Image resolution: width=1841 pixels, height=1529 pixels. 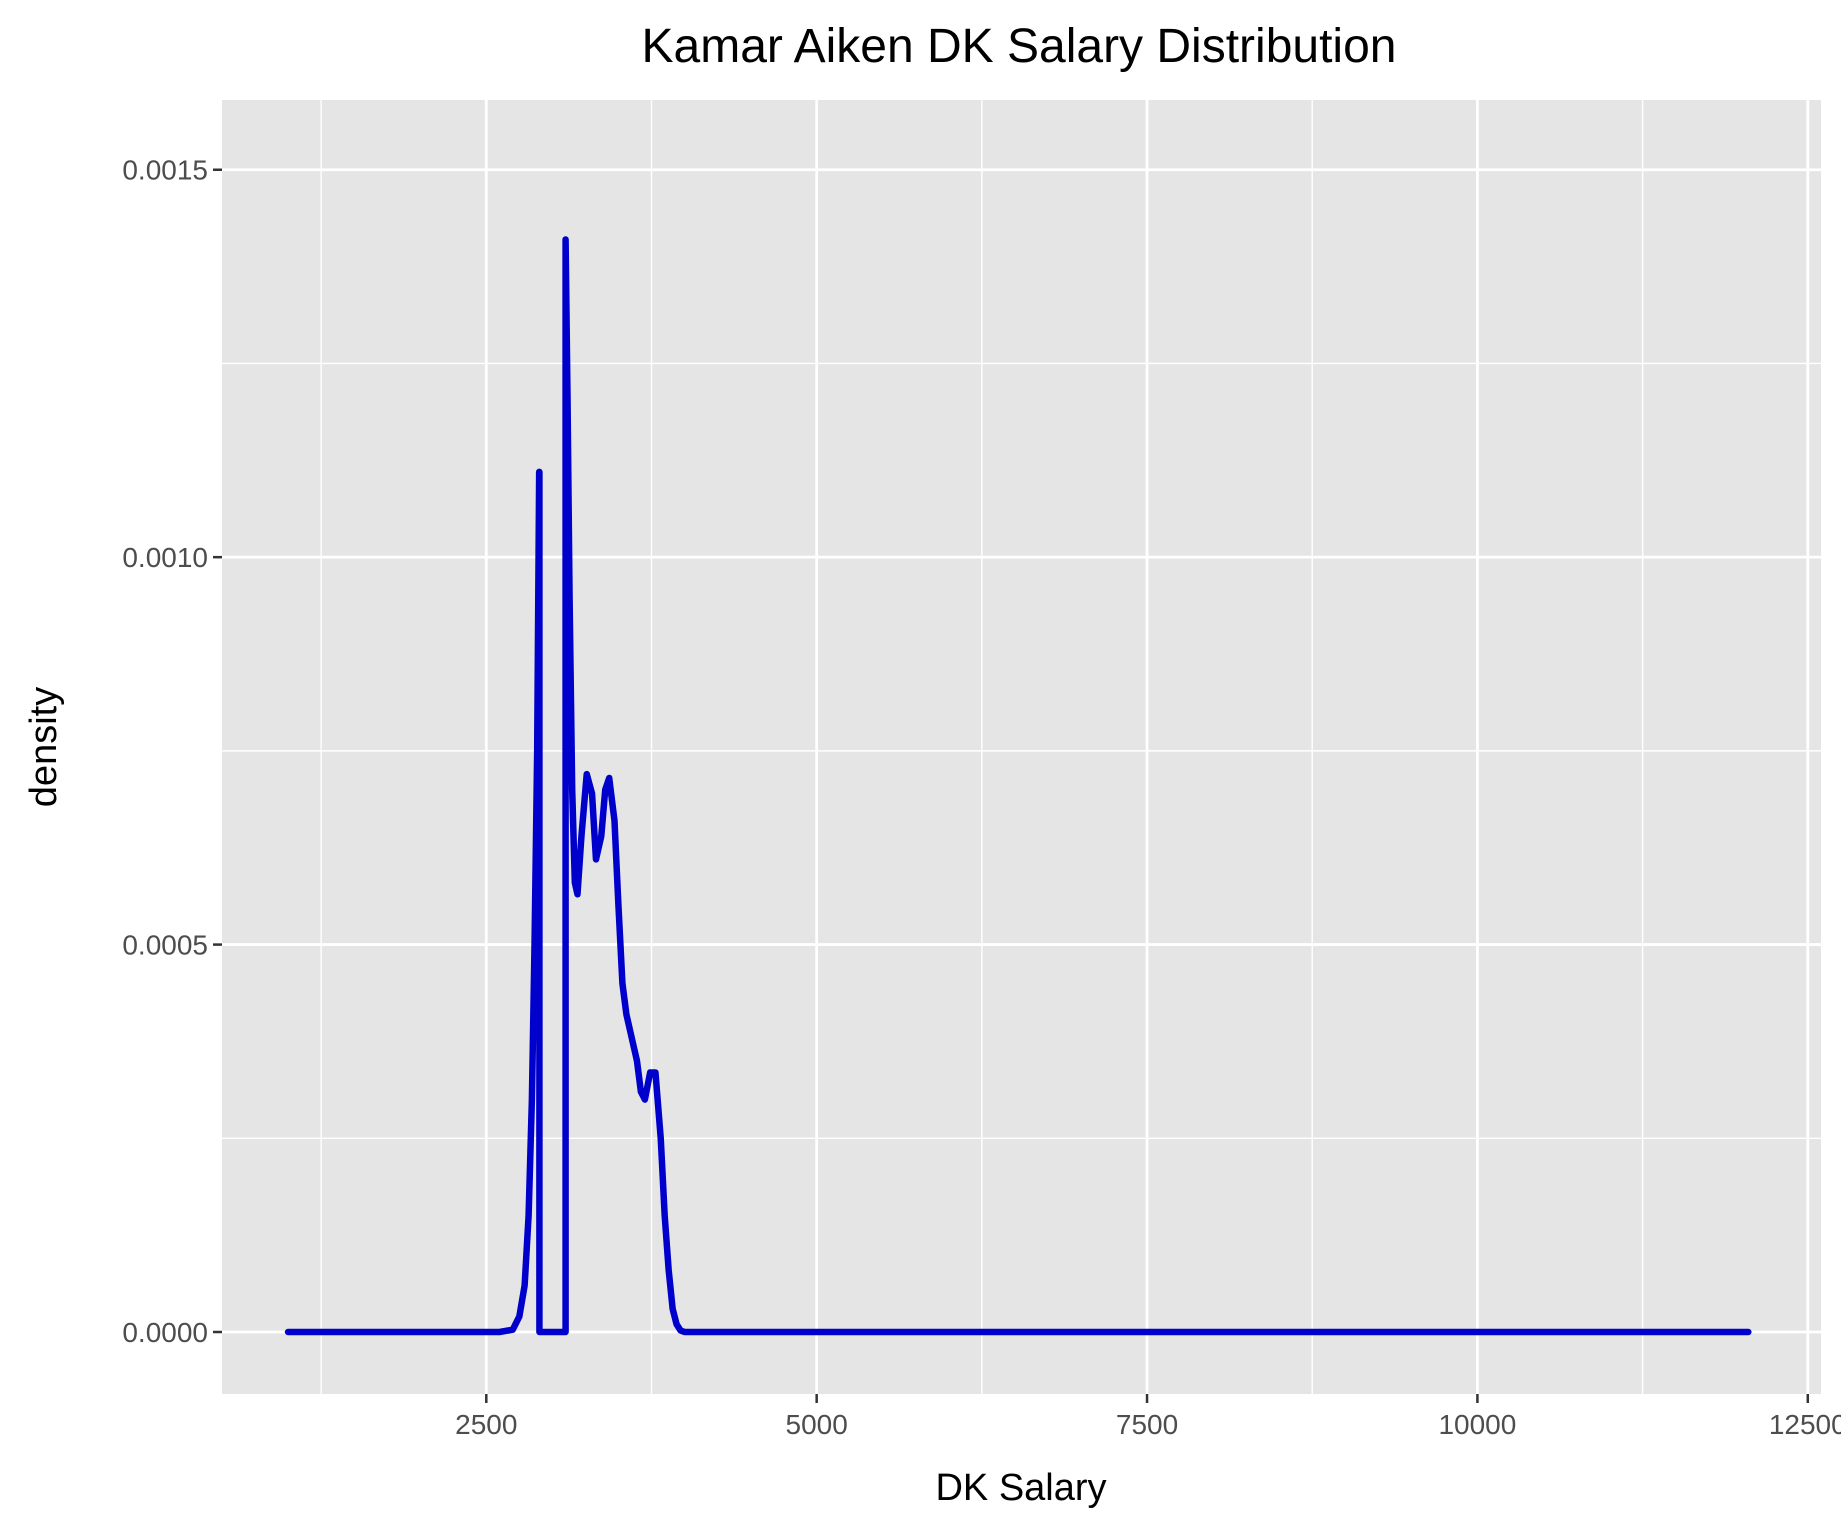 What do you see at coordinates (165, 557) in the screenshot?
I see `y-tick-label: 0.0010` at bounding box center [165, 557].